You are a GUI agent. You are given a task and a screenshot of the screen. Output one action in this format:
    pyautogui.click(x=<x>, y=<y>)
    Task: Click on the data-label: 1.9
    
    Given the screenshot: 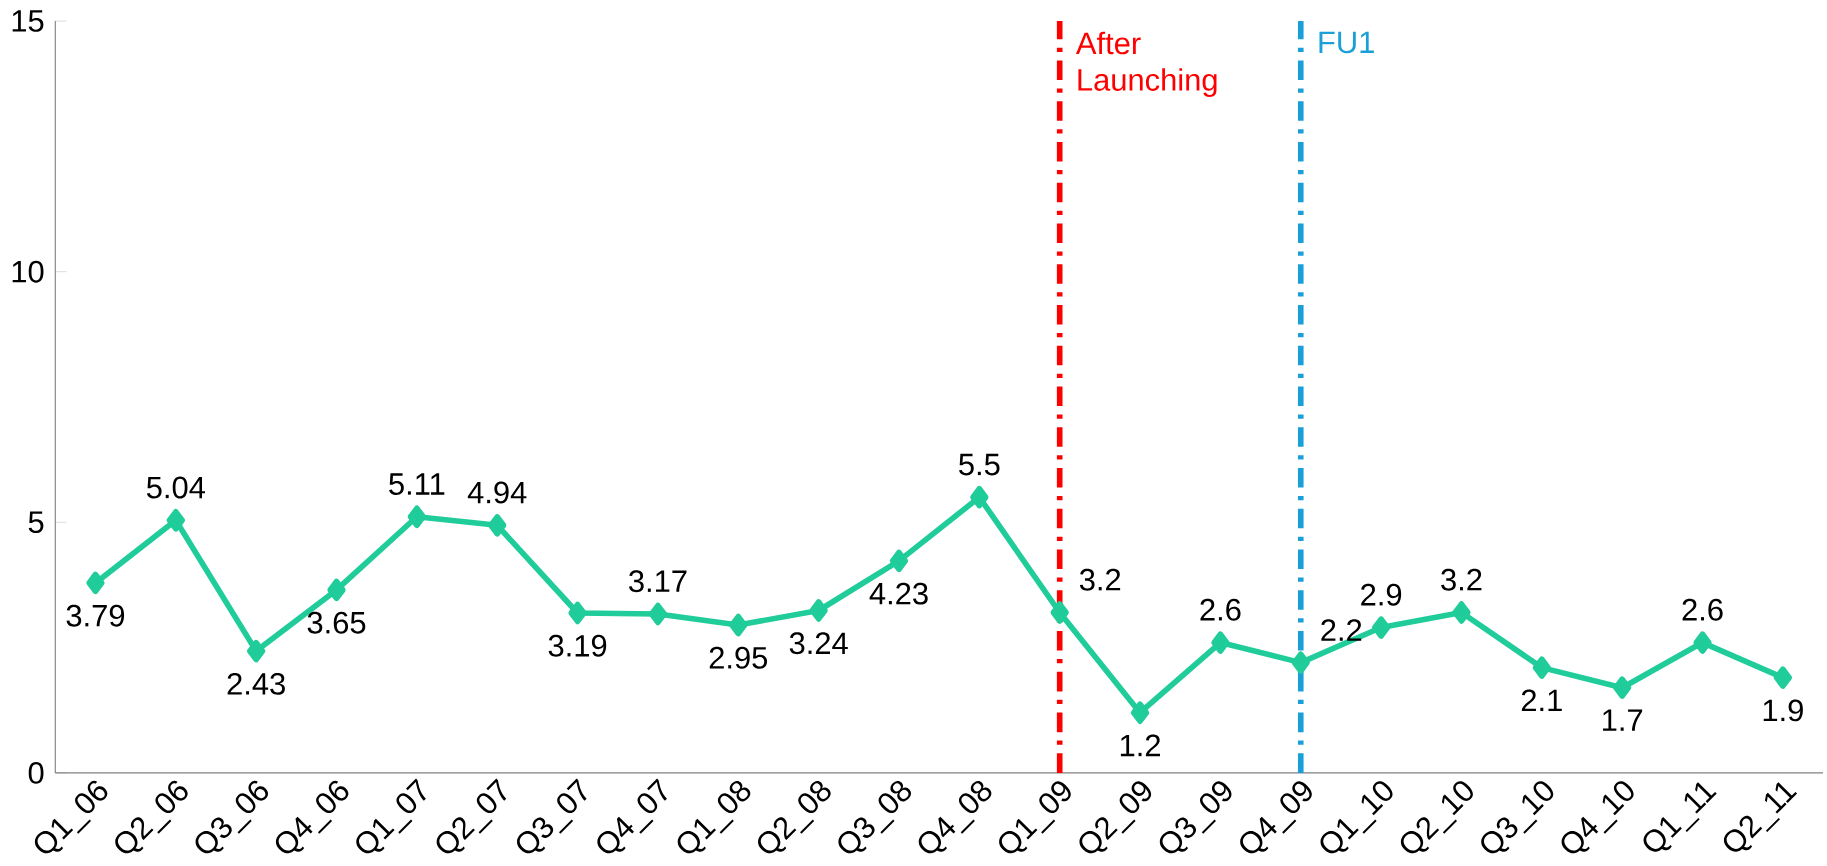 What is the action you would take?
    pyautogui.click(x=1783, y=710)
    